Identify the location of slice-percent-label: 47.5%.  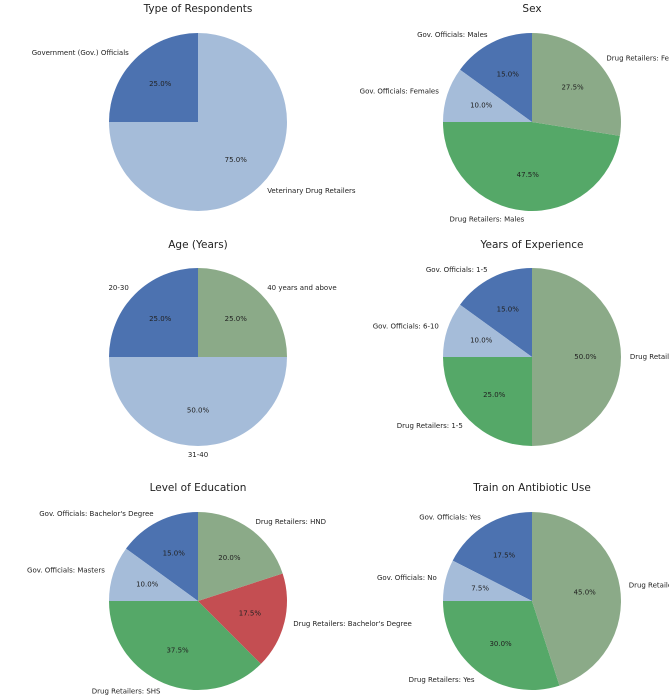
(528, 175).